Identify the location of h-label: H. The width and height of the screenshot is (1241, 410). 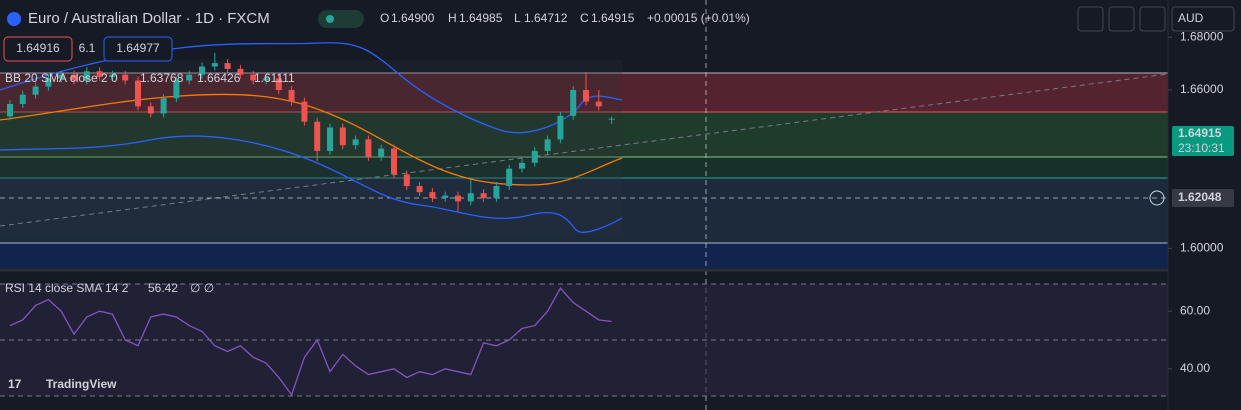
(452, 18).